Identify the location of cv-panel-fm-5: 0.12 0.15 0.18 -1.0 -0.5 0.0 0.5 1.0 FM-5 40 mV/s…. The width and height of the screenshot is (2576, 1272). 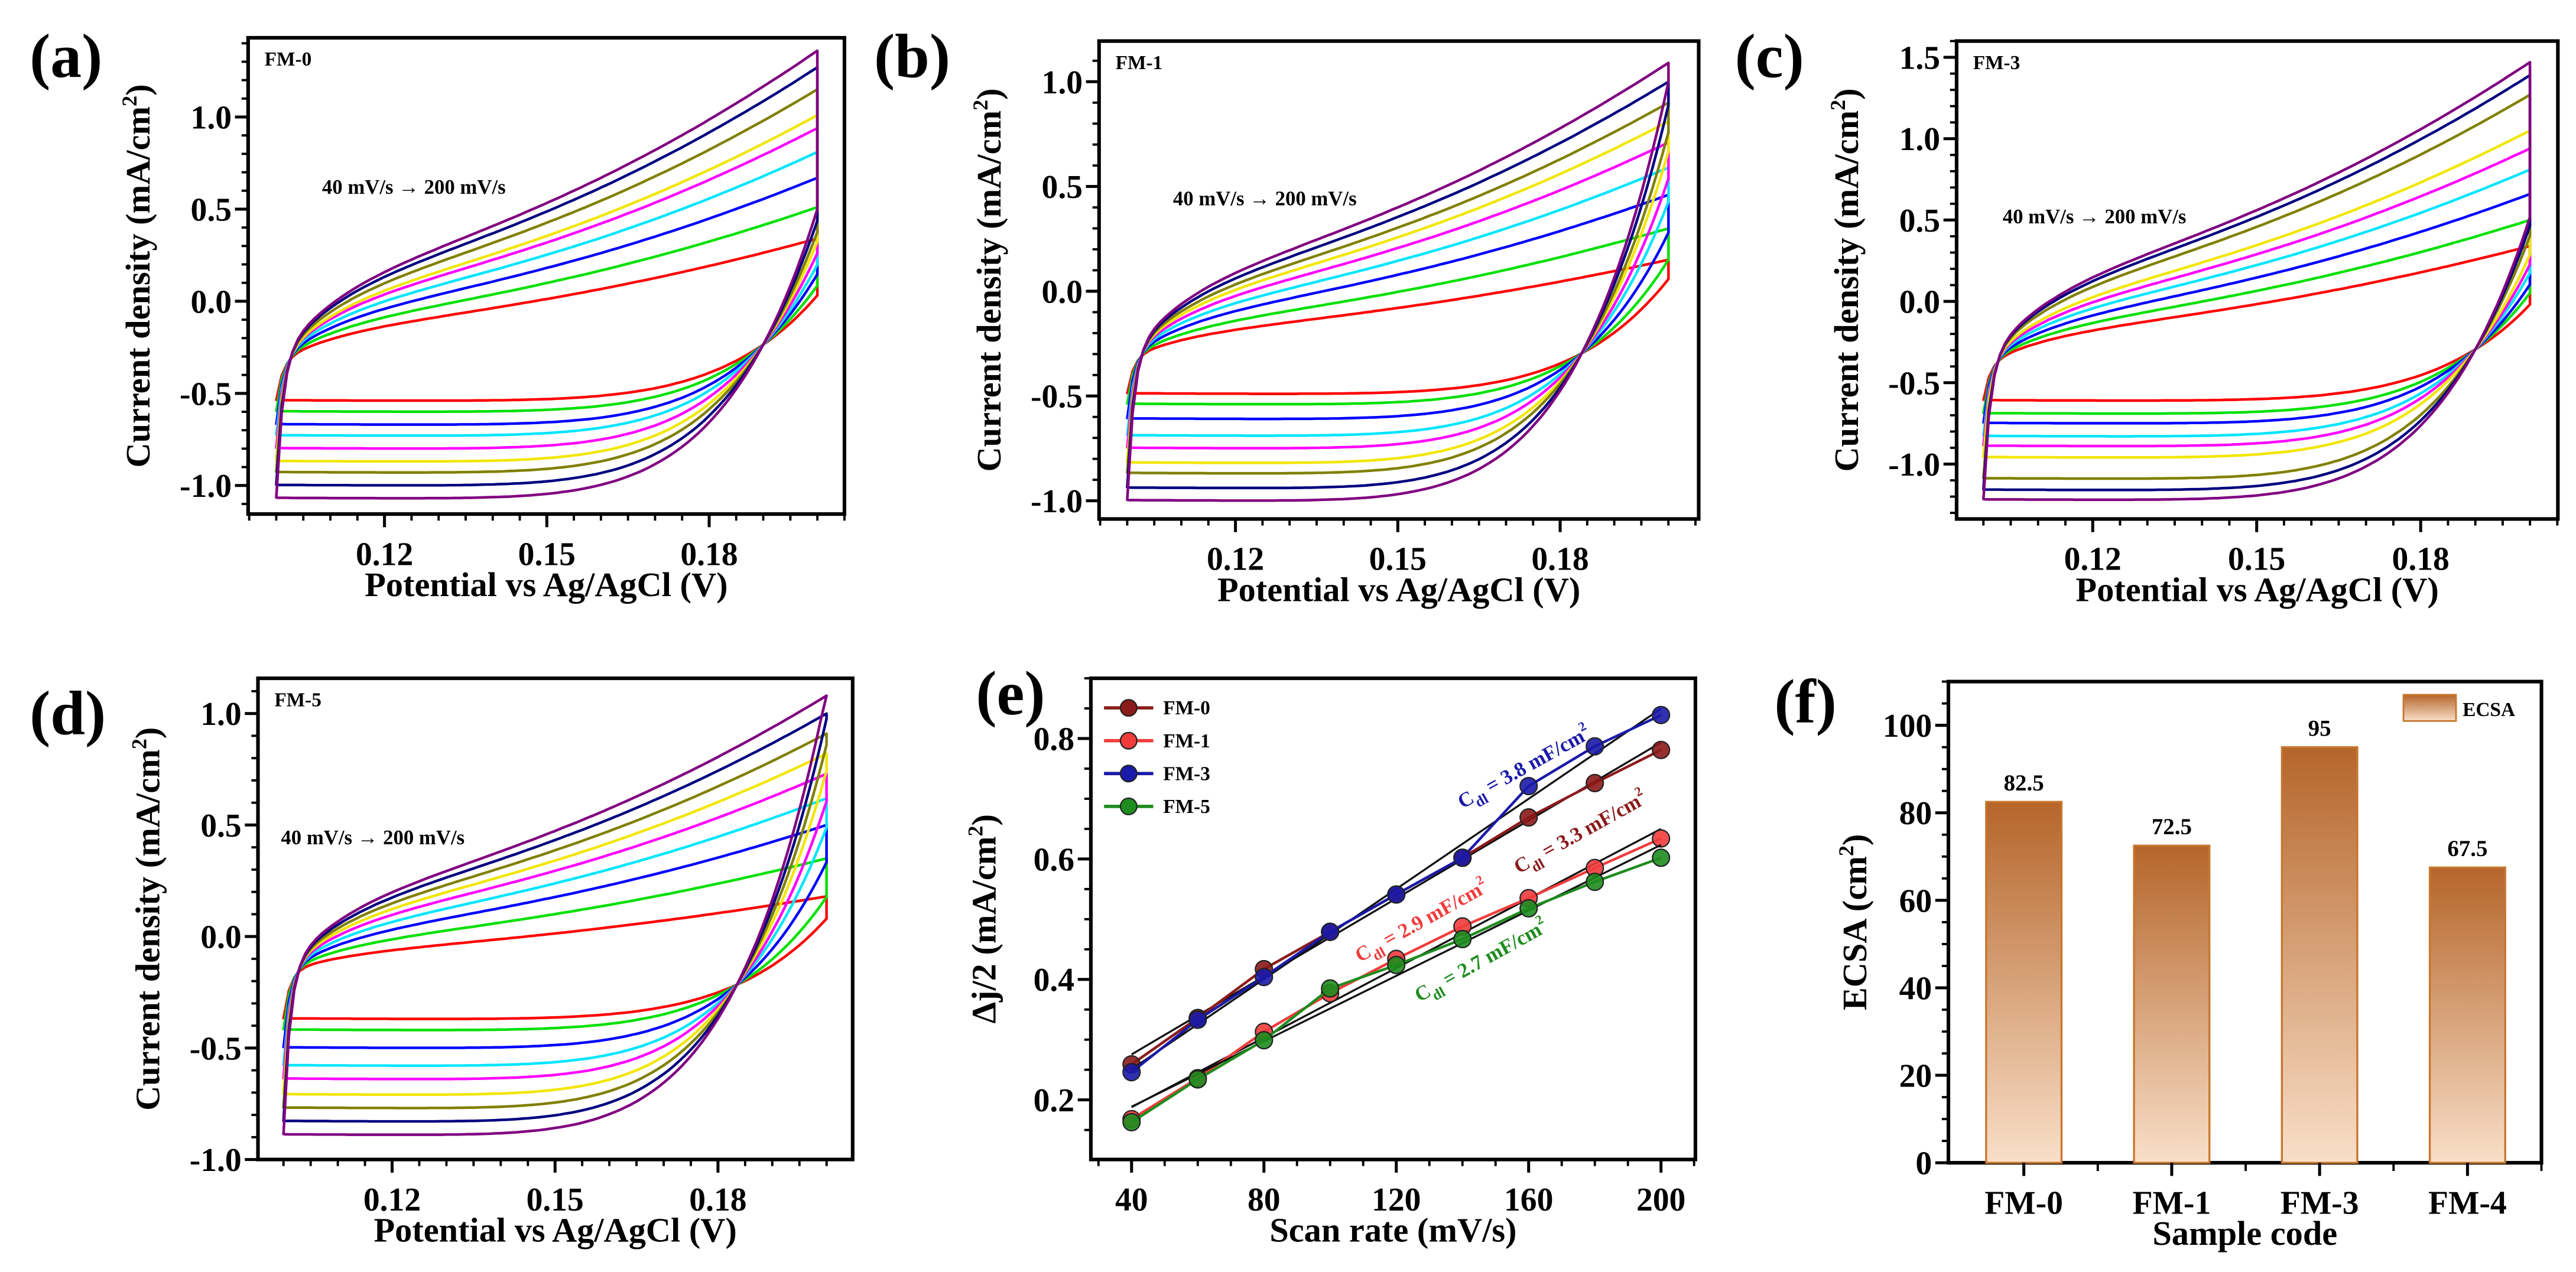
(491, 963).